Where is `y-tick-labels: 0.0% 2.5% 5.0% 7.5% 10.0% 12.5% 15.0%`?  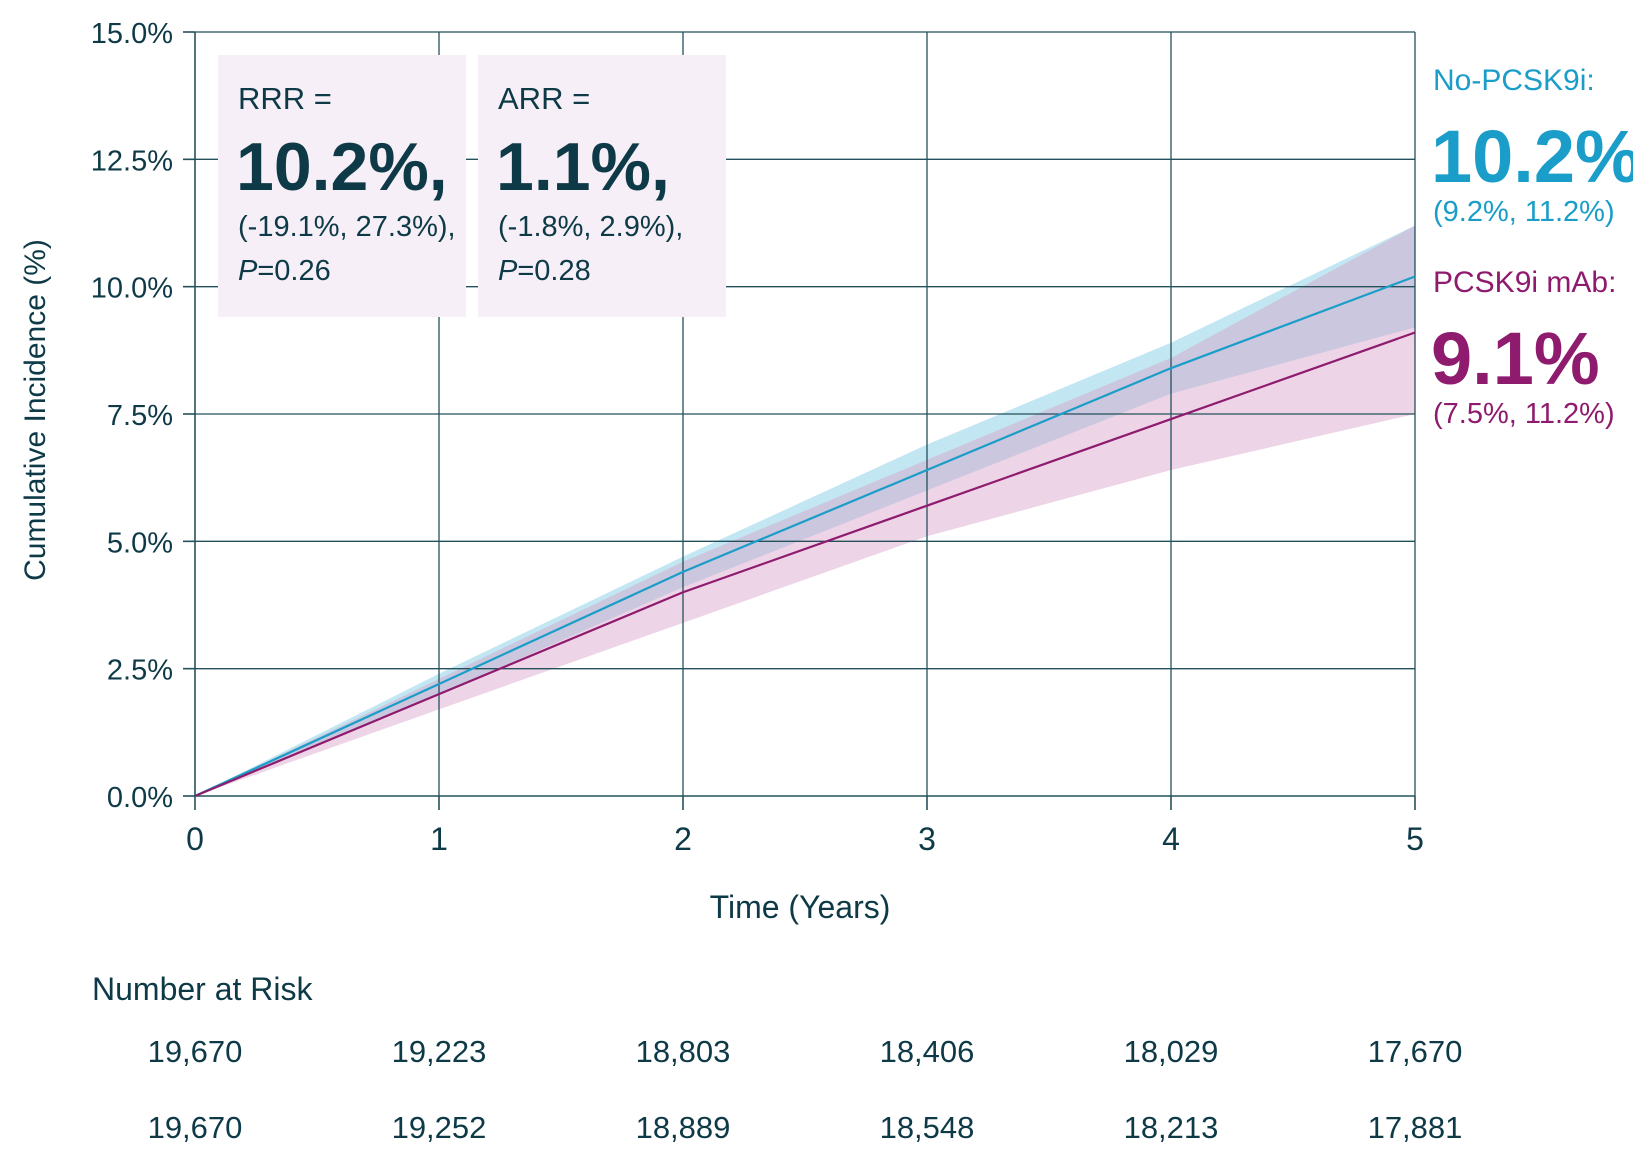 y-tick-labels: 0.0% 2.5% 5.0% 7.5% 10.0% 12.5% 15.0% is located at coordinates (132, 416).